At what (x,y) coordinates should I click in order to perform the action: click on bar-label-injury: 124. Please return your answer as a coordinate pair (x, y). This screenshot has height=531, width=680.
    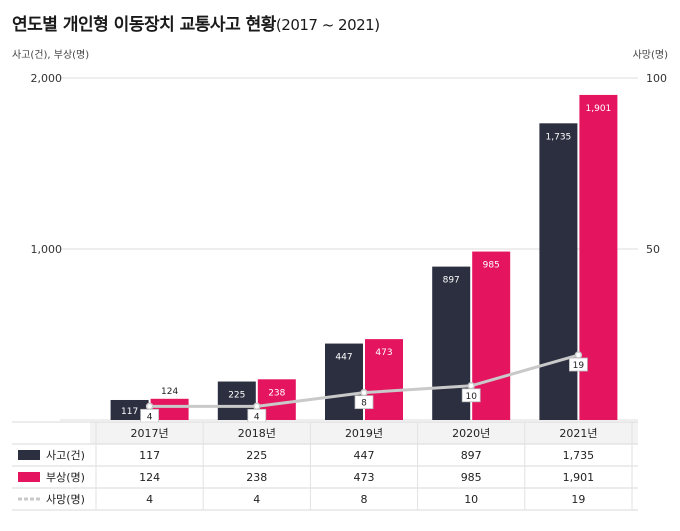
    Looking at the image, I should click on (169, 392).